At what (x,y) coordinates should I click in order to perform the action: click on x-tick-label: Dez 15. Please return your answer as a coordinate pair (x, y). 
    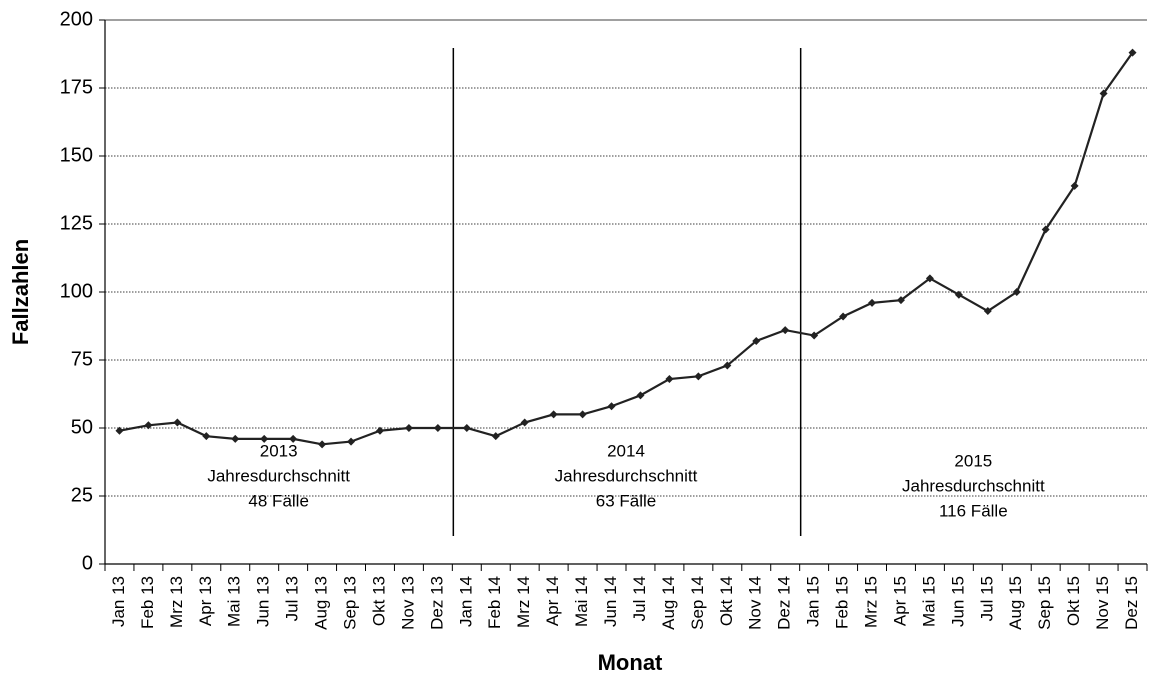
    Looking at the image, I should click on (1131, 603).